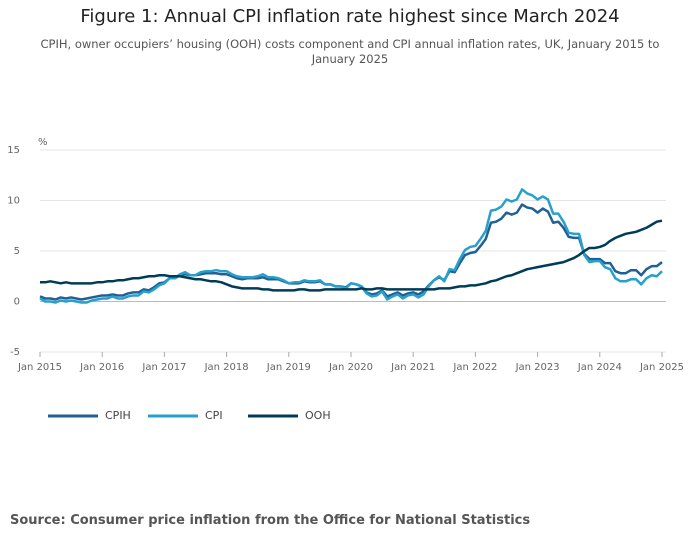 Image resolution: width=700 pixels, height=549 pixels. Describe the element at coordinates (350, 367) in the screenshot. I see `x-tick-label: Jan 2020` at that location.